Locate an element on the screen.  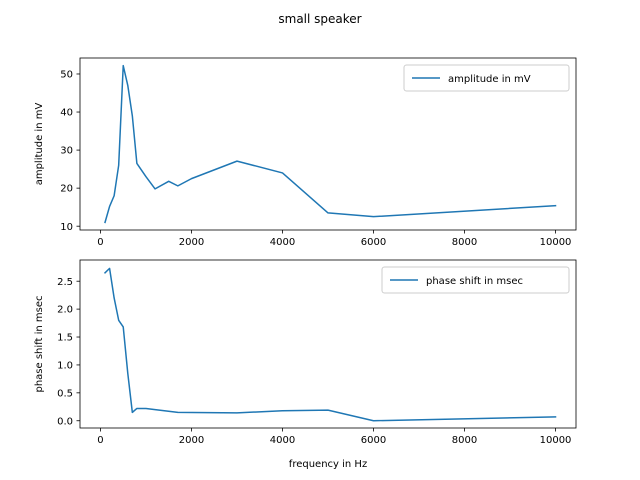
x-axis-label: frequency in Hz is located at coordinates (328, 464).